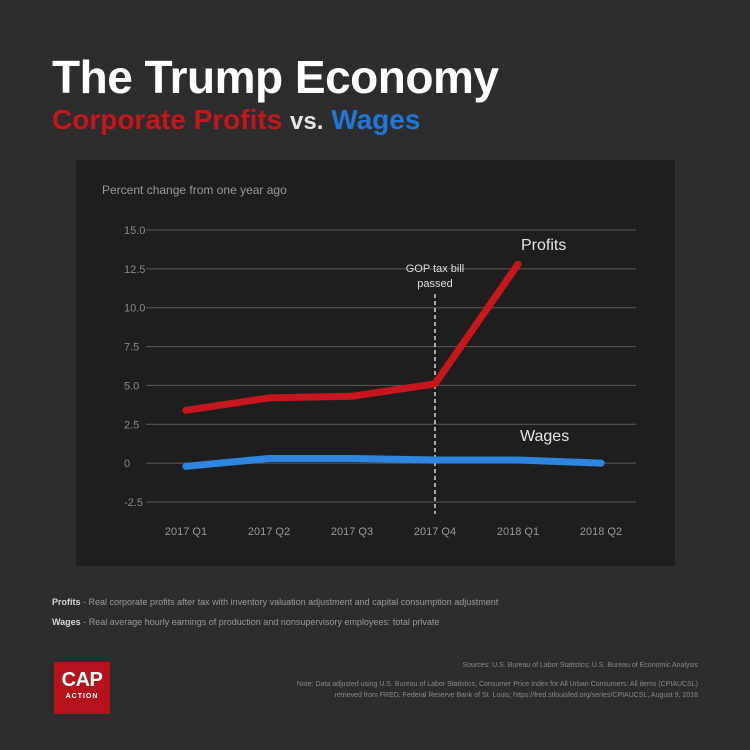  I want to click on subtitle-vs: vs., so click(307, 121).